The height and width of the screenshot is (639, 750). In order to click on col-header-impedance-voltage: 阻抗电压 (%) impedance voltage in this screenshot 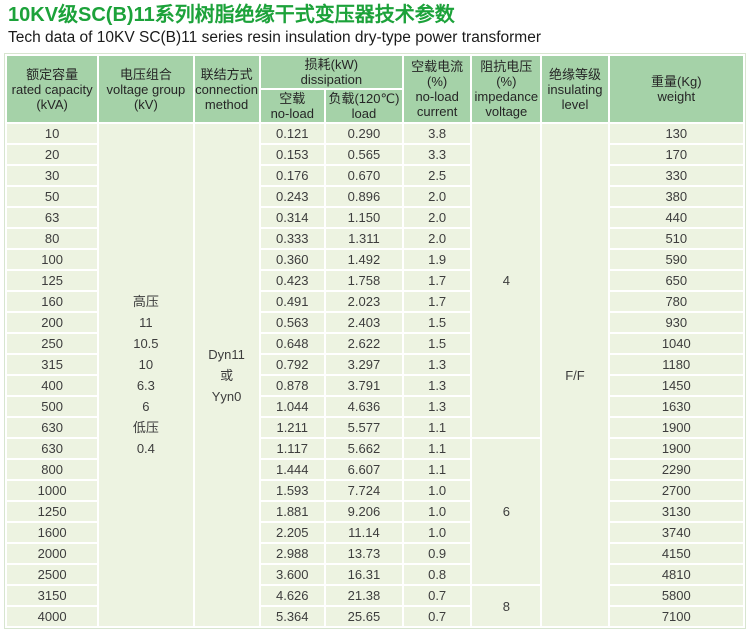, I will do `click(506, 89)`.